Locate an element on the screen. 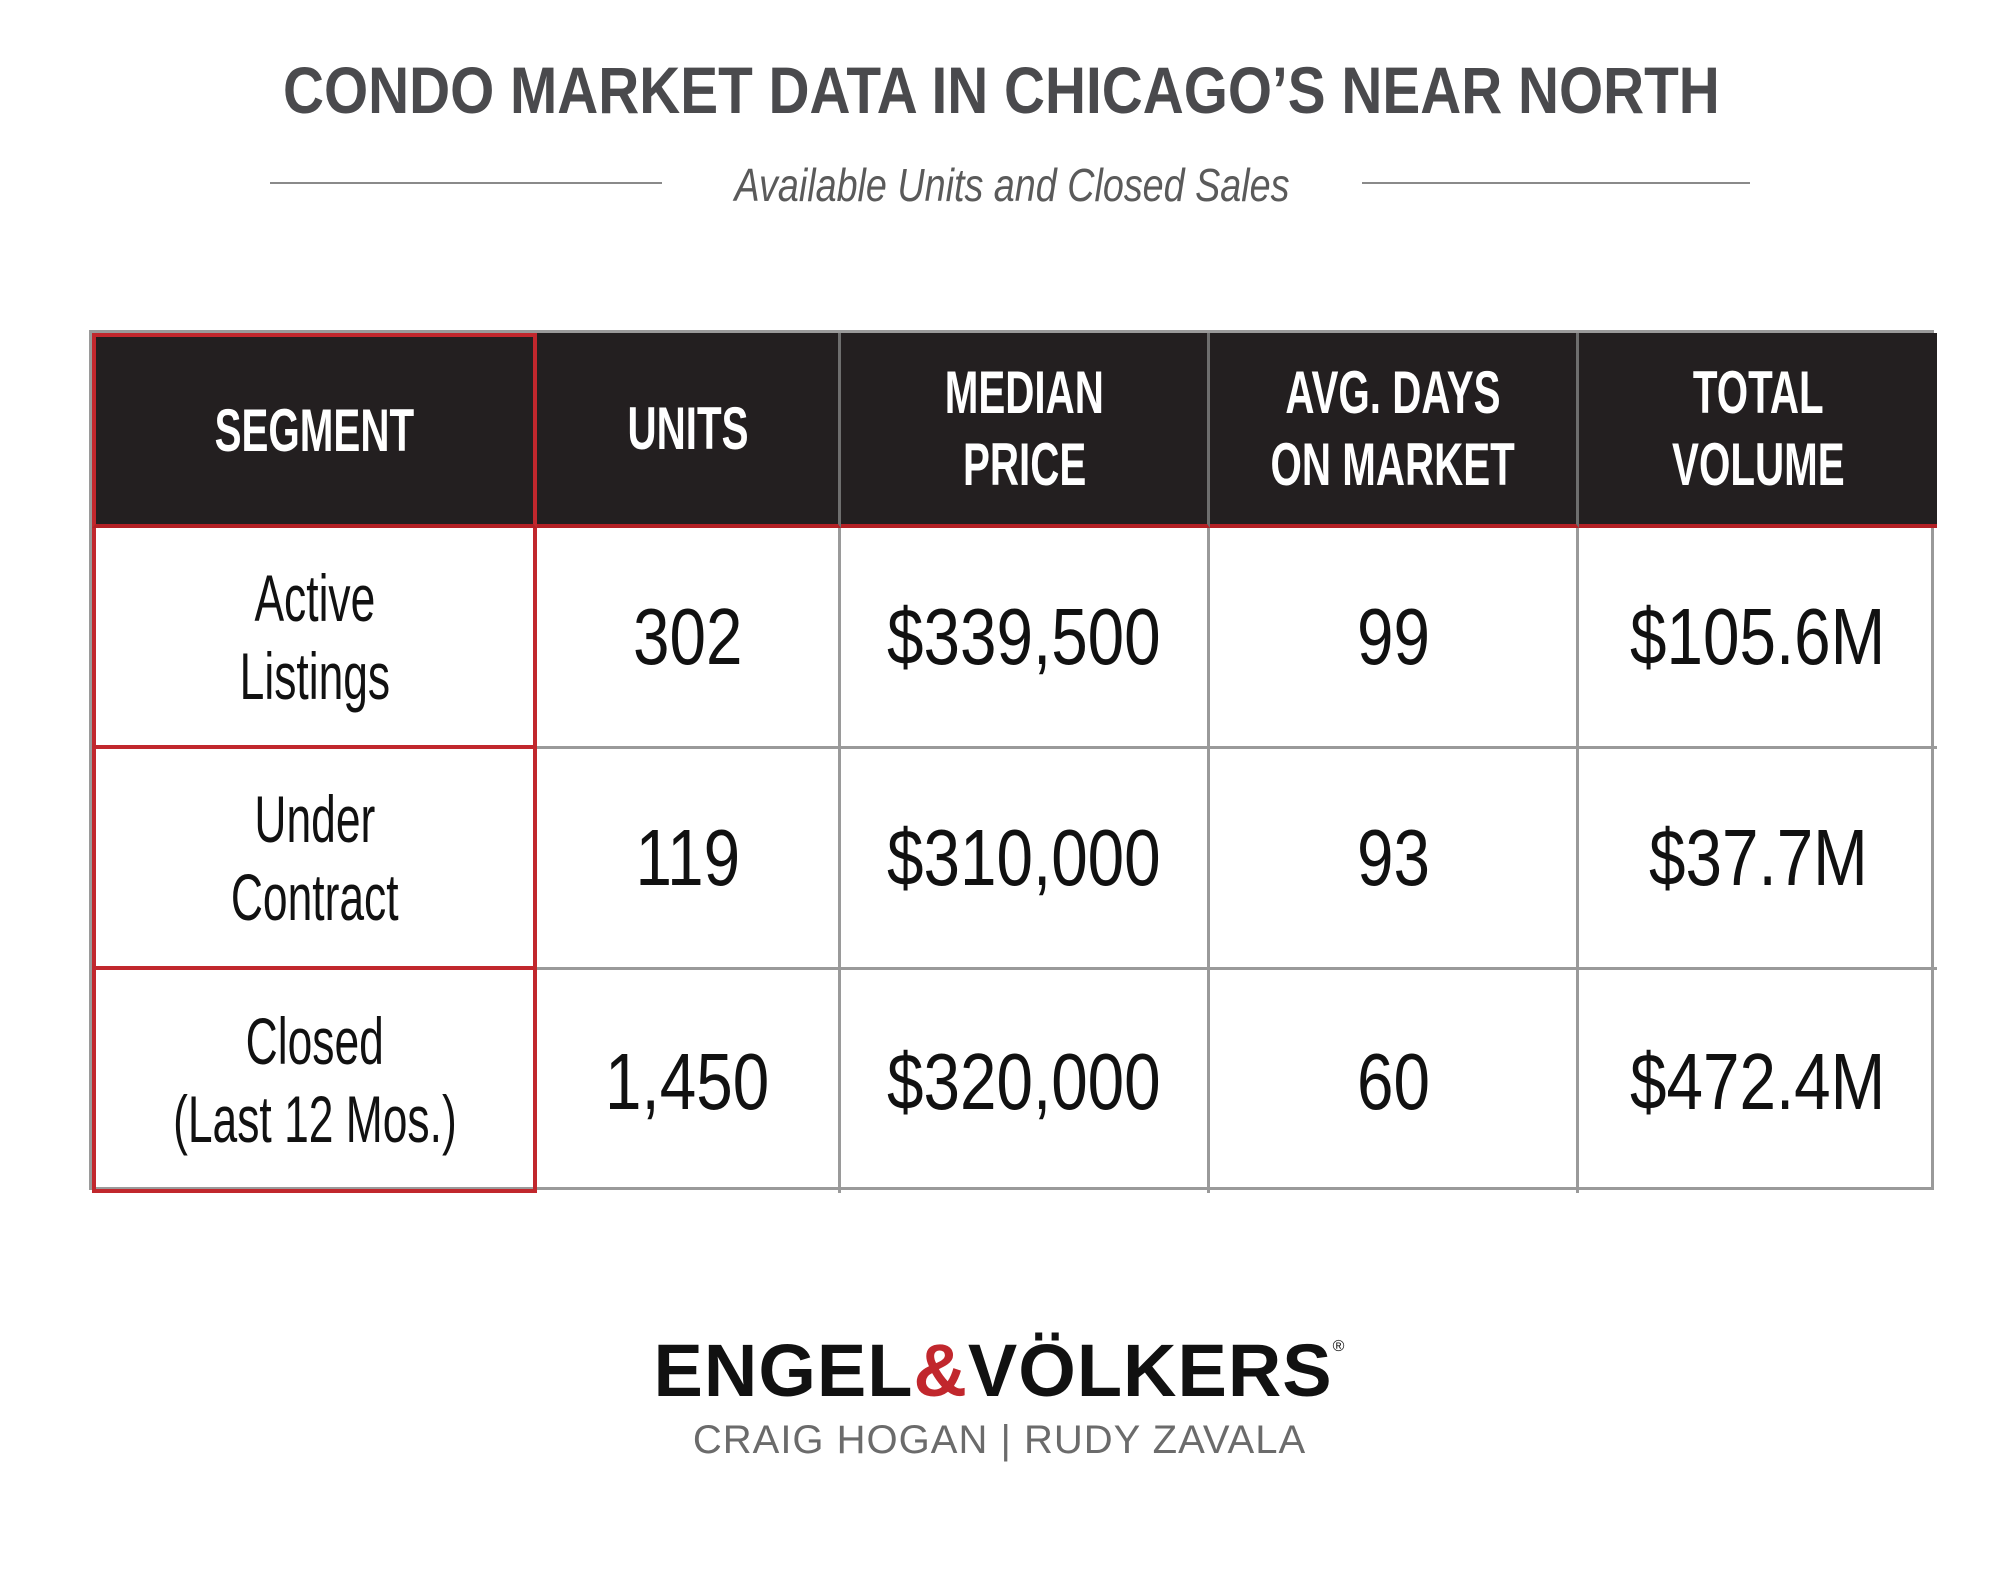  segment-cell-active: Active Listings is located at coordinates (314, 638).